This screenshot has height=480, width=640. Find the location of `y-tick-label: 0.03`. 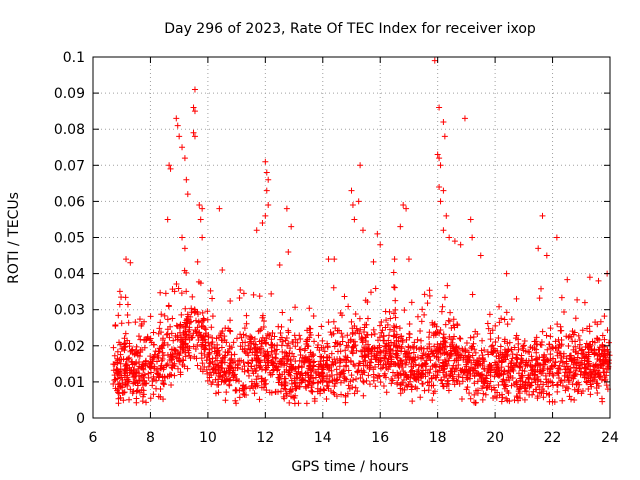

y-tick-label: 0.03 is located at coordinates (69, 311).